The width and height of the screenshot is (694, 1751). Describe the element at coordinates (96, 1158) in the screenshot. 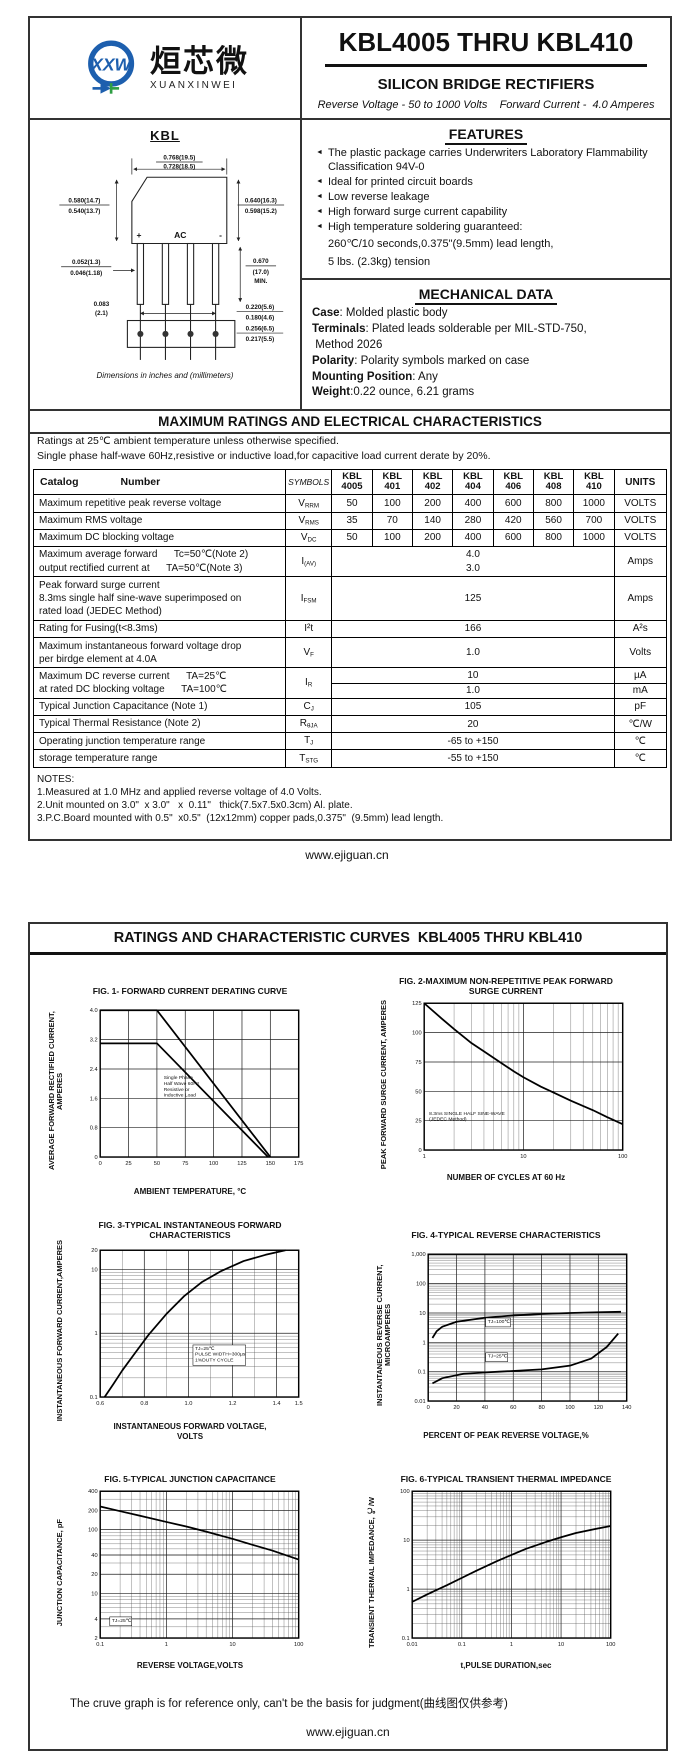

I see `svg-text: 0` at that location.